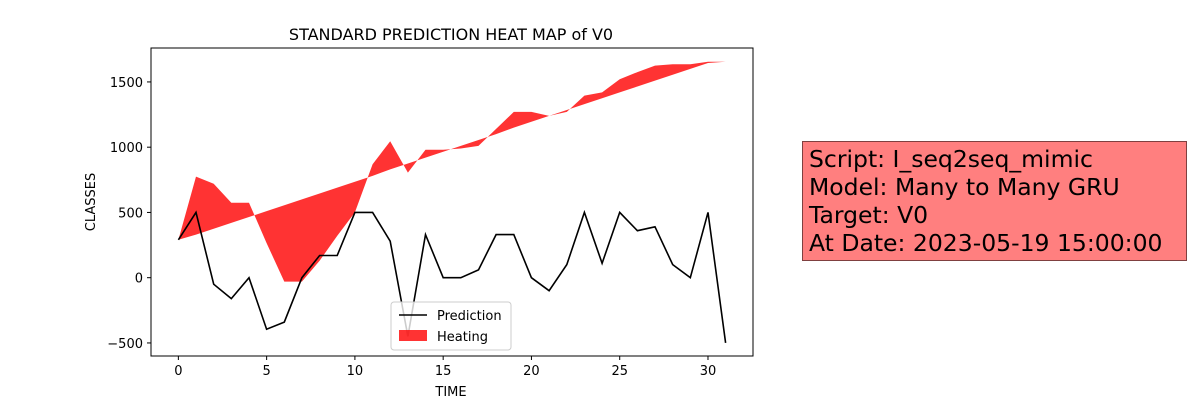 The height and width of the screenshot is (400, 1202). I want to click on y-tick-label: 500, so click(130, 213).